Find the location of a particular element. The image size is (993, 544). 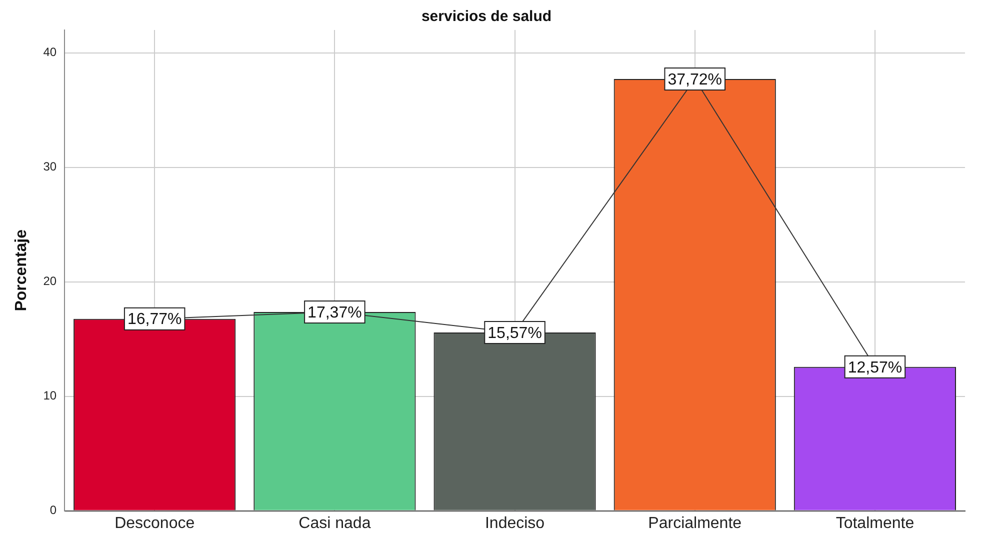

y-axis-title: Porcentaje is located at coordinates (21, 270).